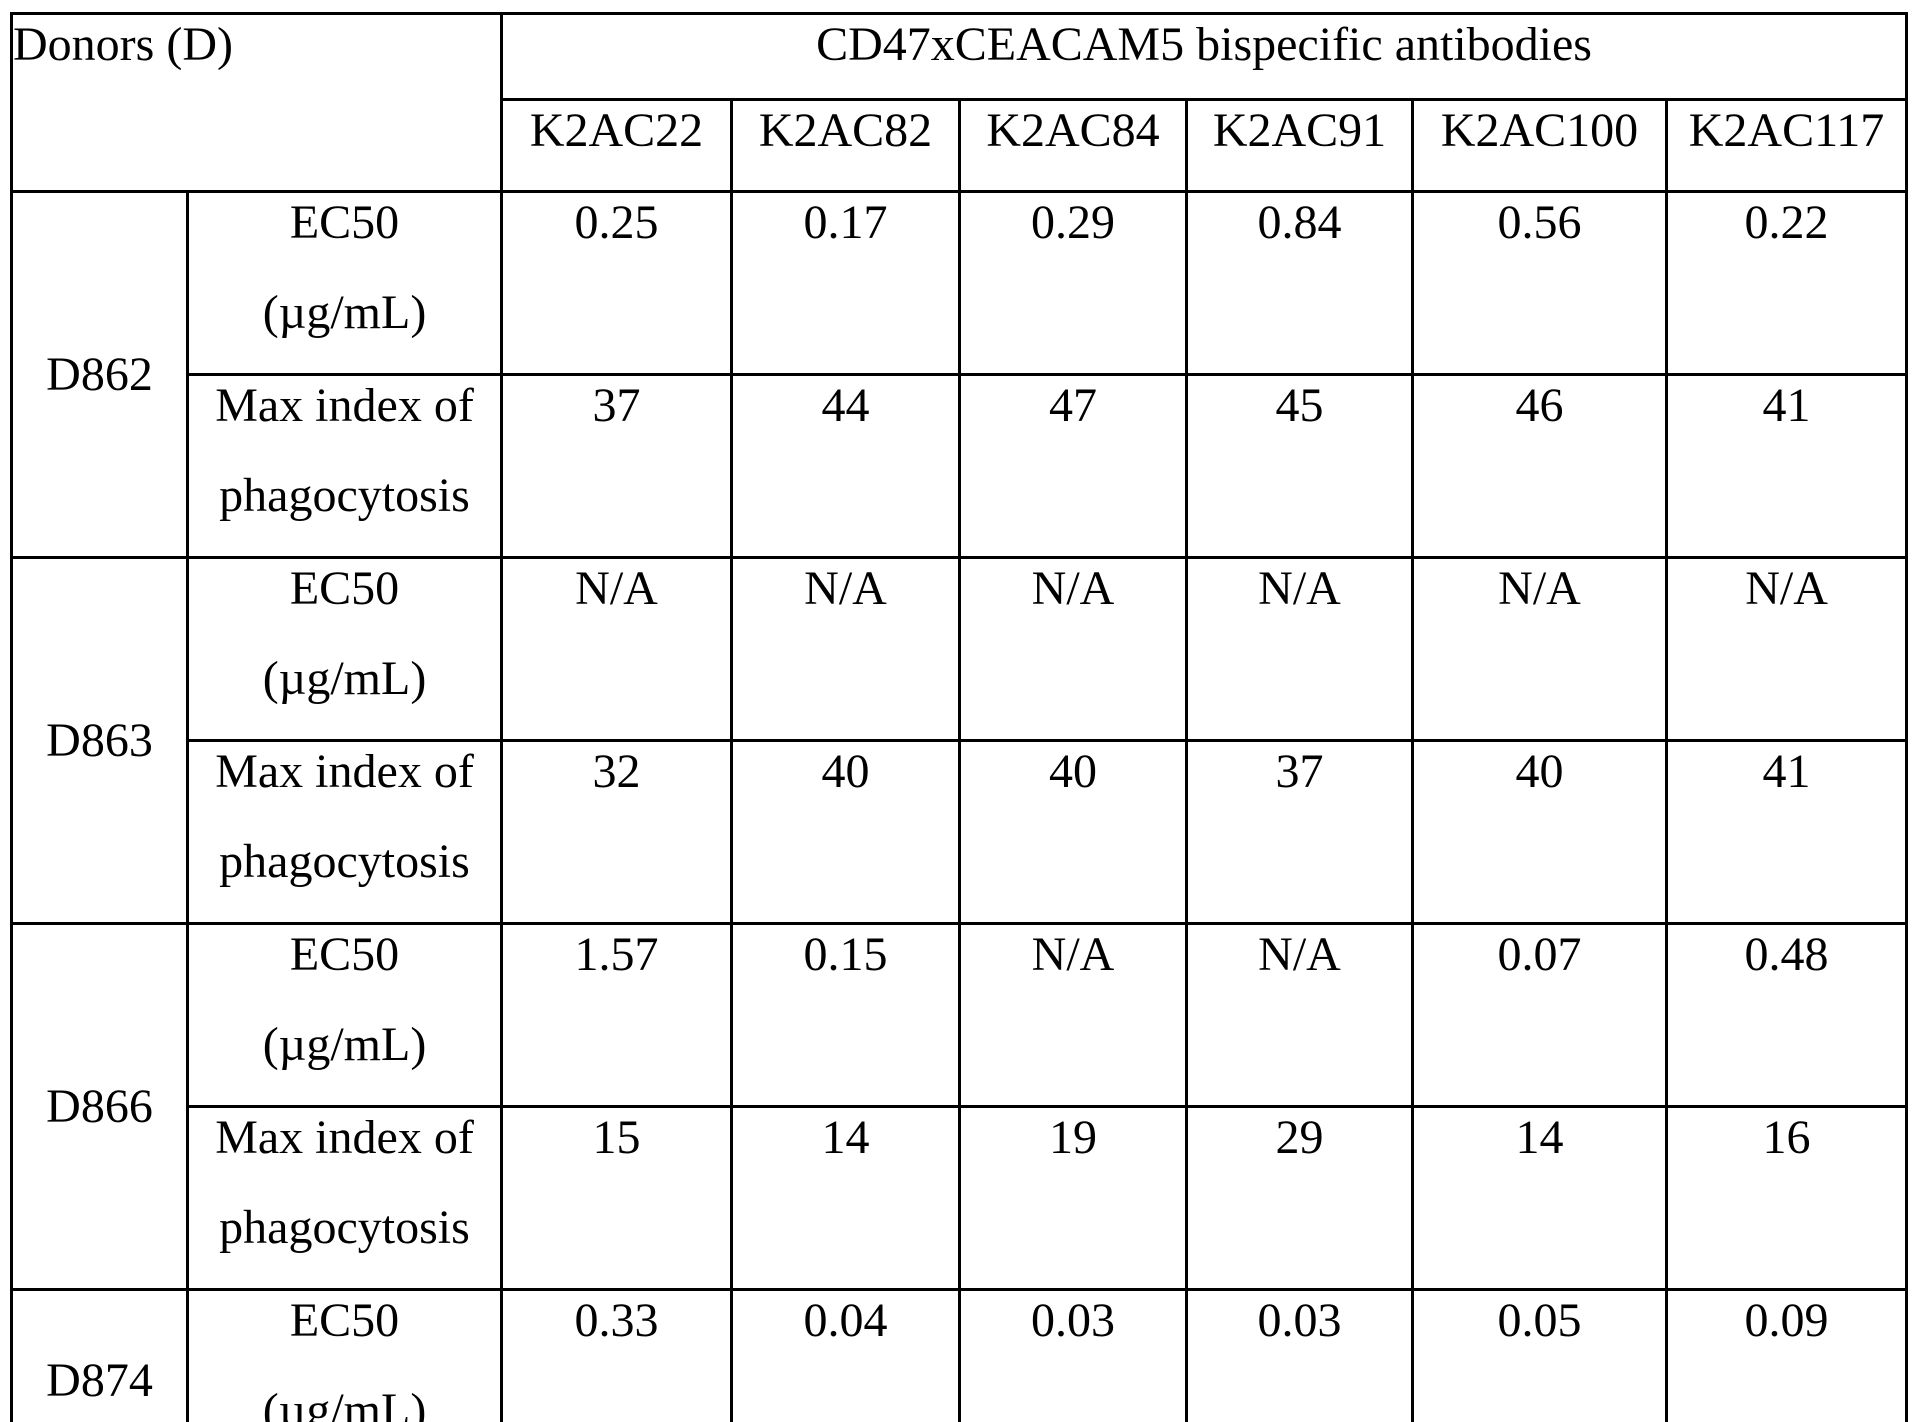 This screenshot has height=1422, width=1919. Describe the element at coordinates (1299, 283) in the screenshot. I see `value-cell: 0.84` at that location.